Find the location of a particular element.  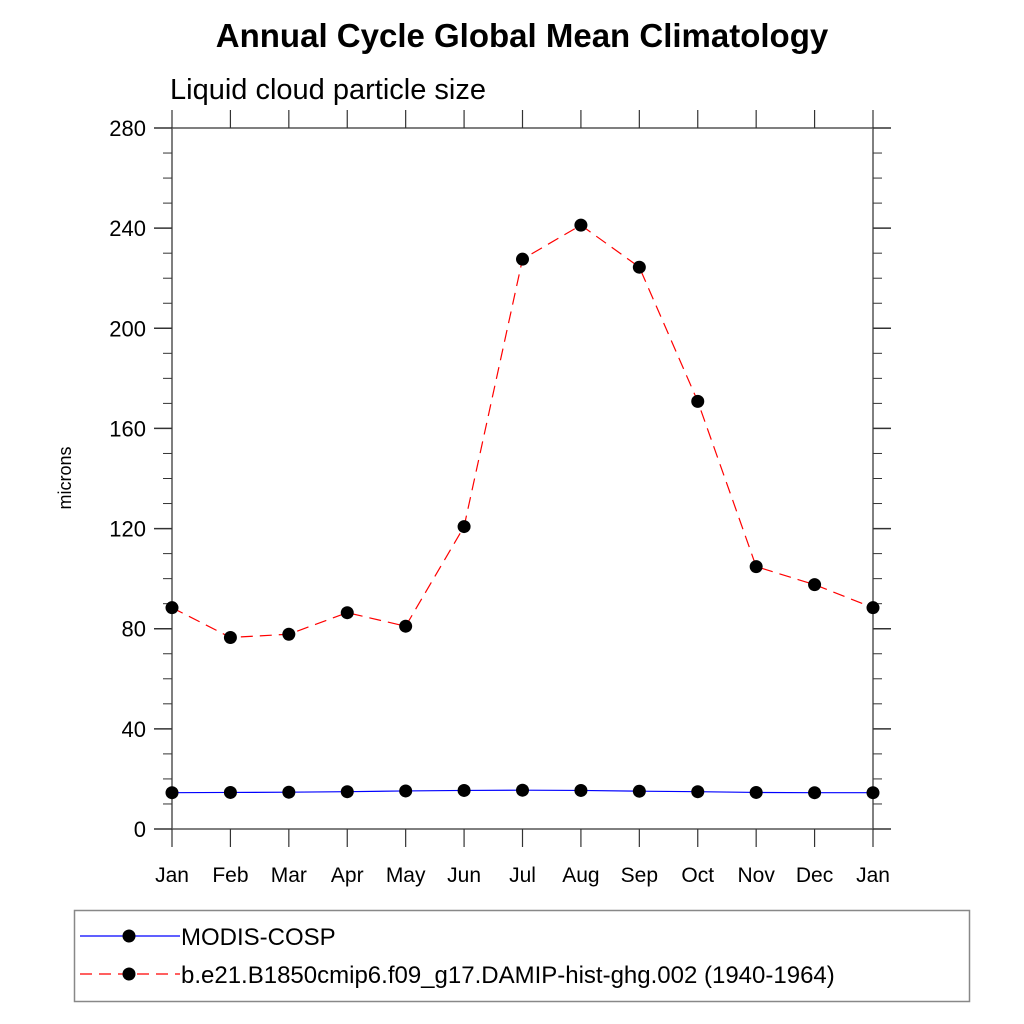

y-tick-label: 0 is located at coordinates (140, 829).